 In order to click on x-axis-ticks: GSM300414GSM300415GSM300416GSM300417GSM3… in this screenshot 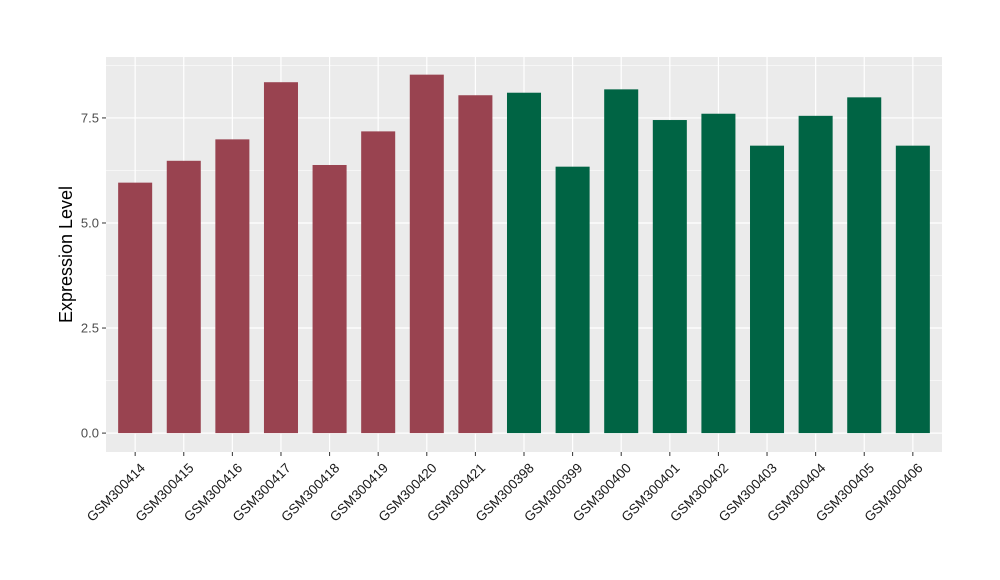, I will do `click(505, 488)`.